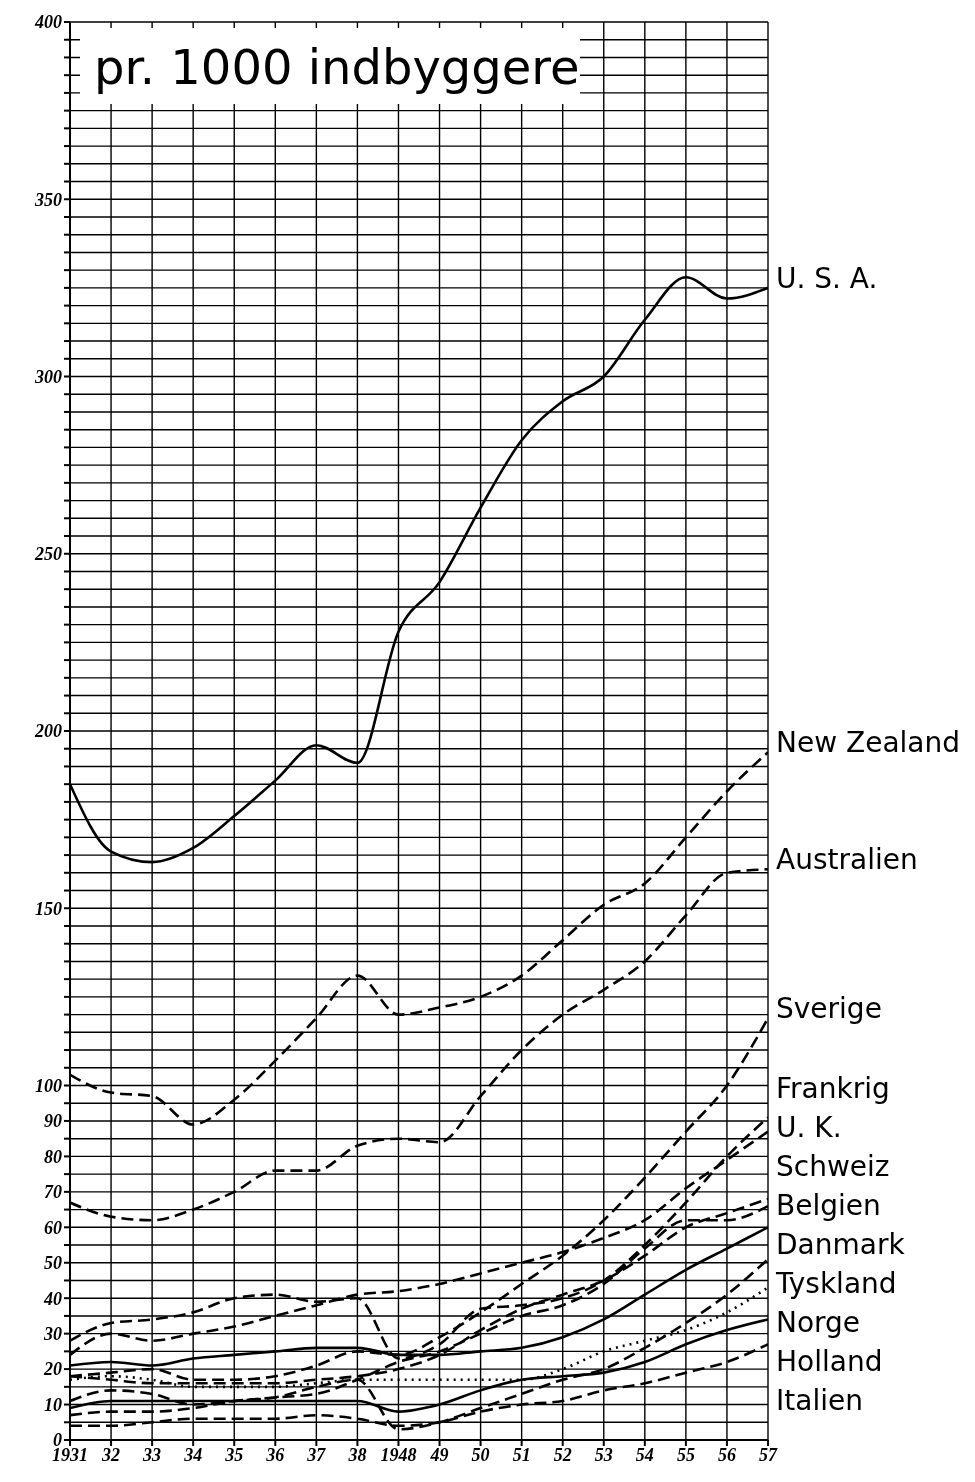 This screenshot has width=975, height=1482. Describe the element at coordinates (234, 1454) in the screenshot. I see `x-tick-label: 35` at that location.